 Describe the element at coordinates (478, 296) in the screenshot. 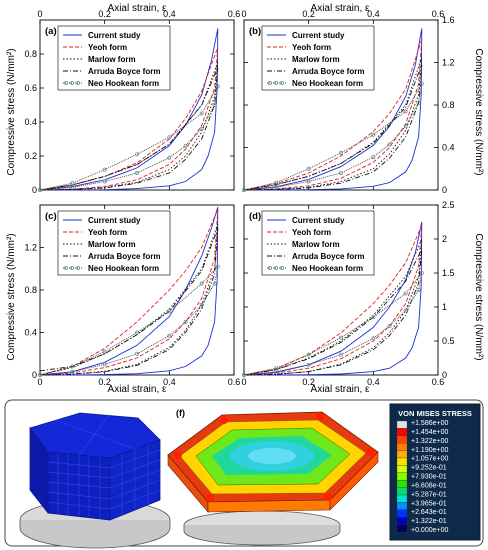

I see `right-axis-label-bottom: Compressive stress (N/mm²)` at that location.